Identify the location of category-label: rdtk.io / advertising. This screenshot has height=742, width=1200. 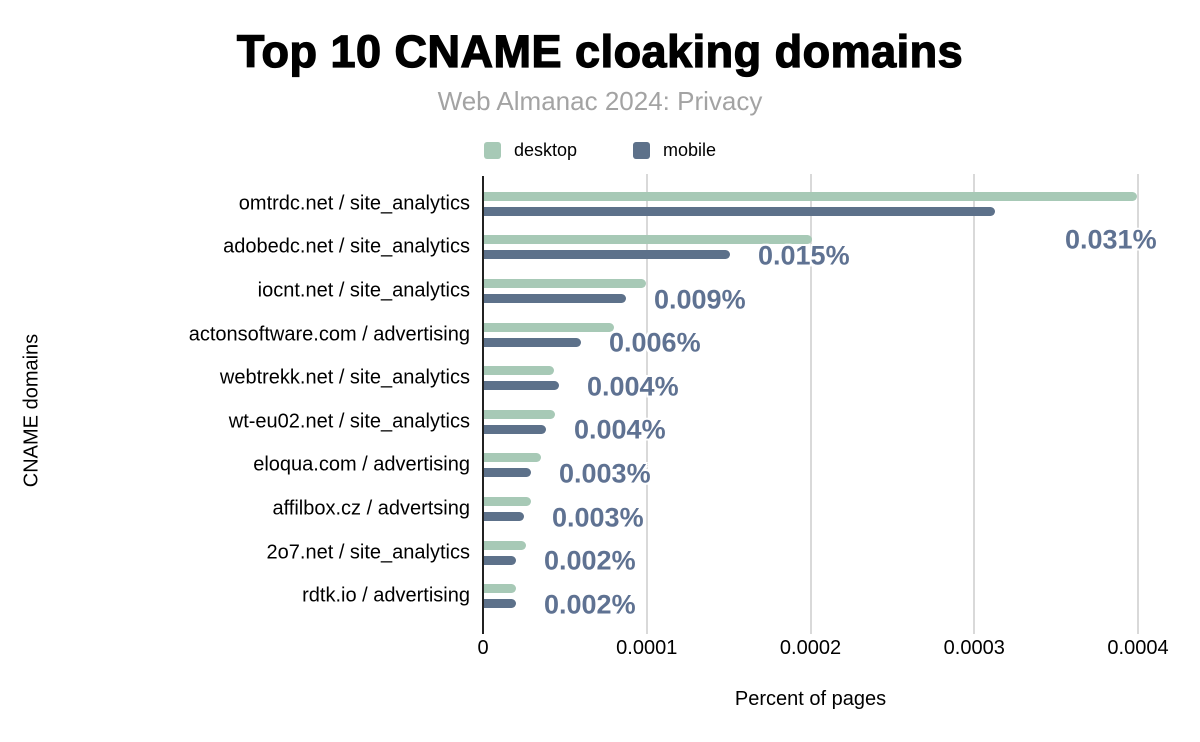
(386, 595).